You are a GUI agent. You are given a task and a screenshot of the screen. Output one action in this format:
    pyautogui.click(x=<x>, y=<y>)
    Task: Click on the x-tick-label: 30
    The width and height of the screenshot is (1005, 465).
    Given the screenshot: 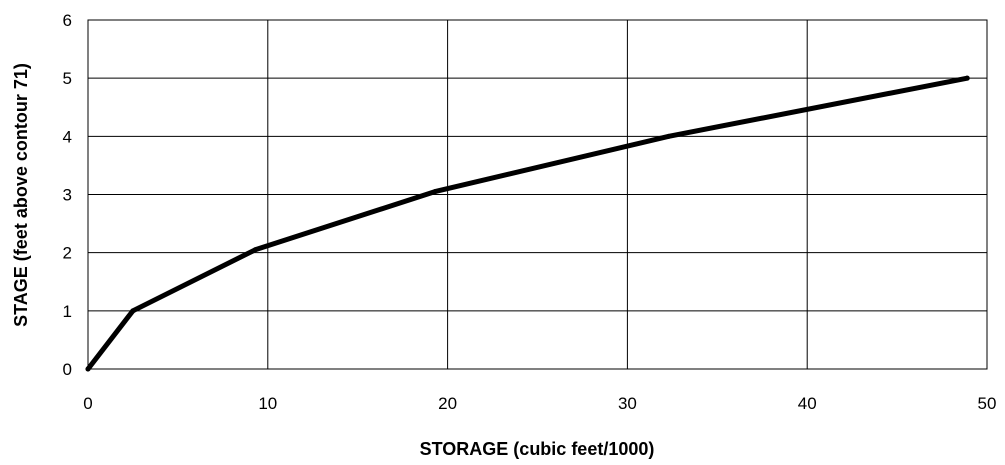 What is the action you would take?
    pyautogui.click(x=627, y=403)
    